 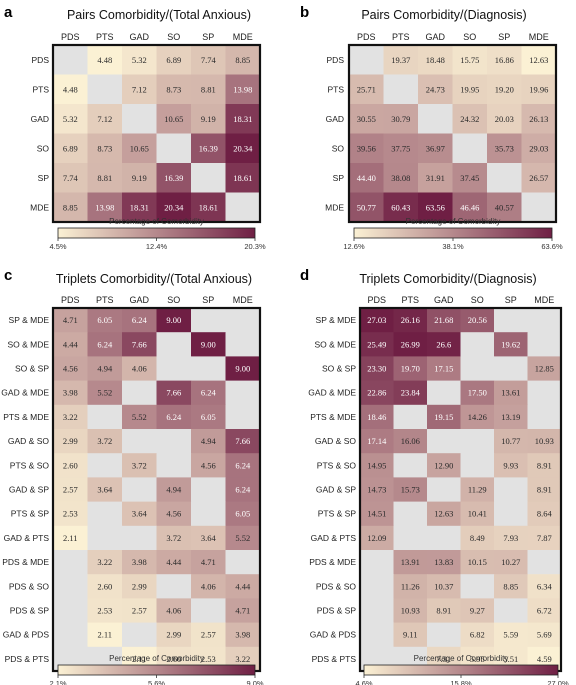 I want to click on colorbar-label: Percentage of Comorbidity, so click(x=156, y=221).